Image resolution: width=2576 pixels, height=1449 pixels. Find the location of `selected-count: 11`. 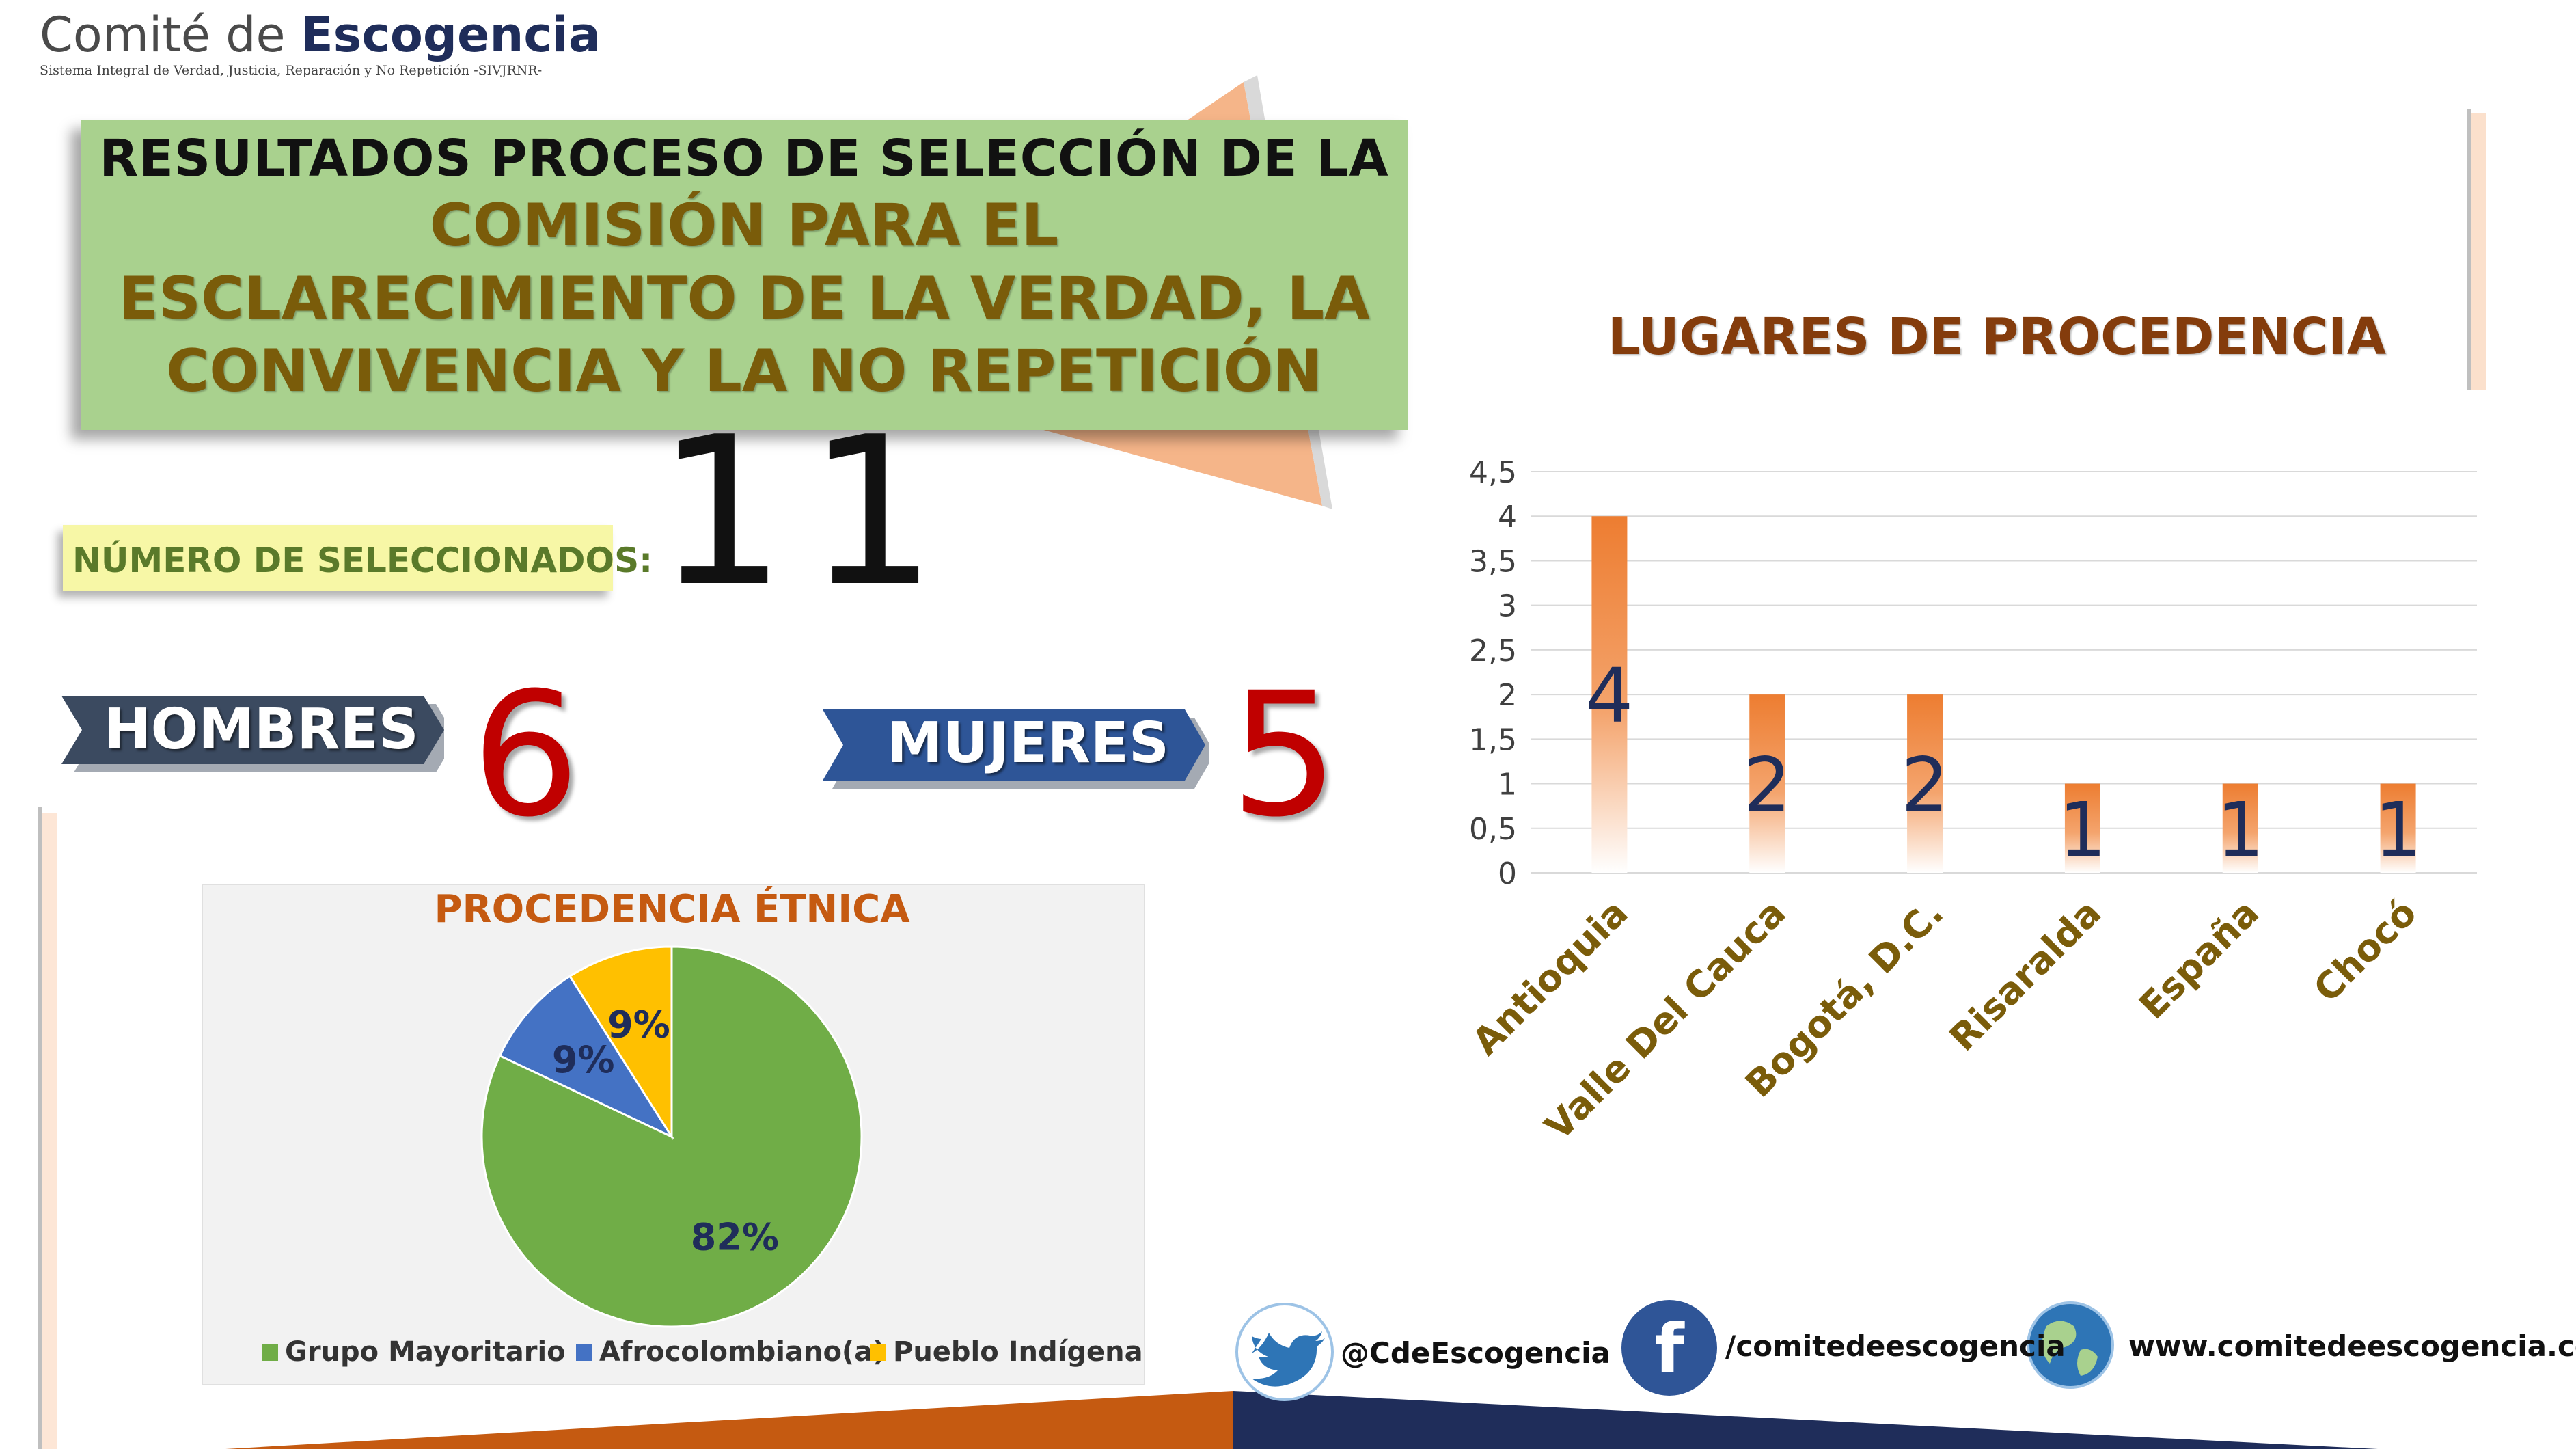

selected-count: 11 is located at coordinates (807, 512).